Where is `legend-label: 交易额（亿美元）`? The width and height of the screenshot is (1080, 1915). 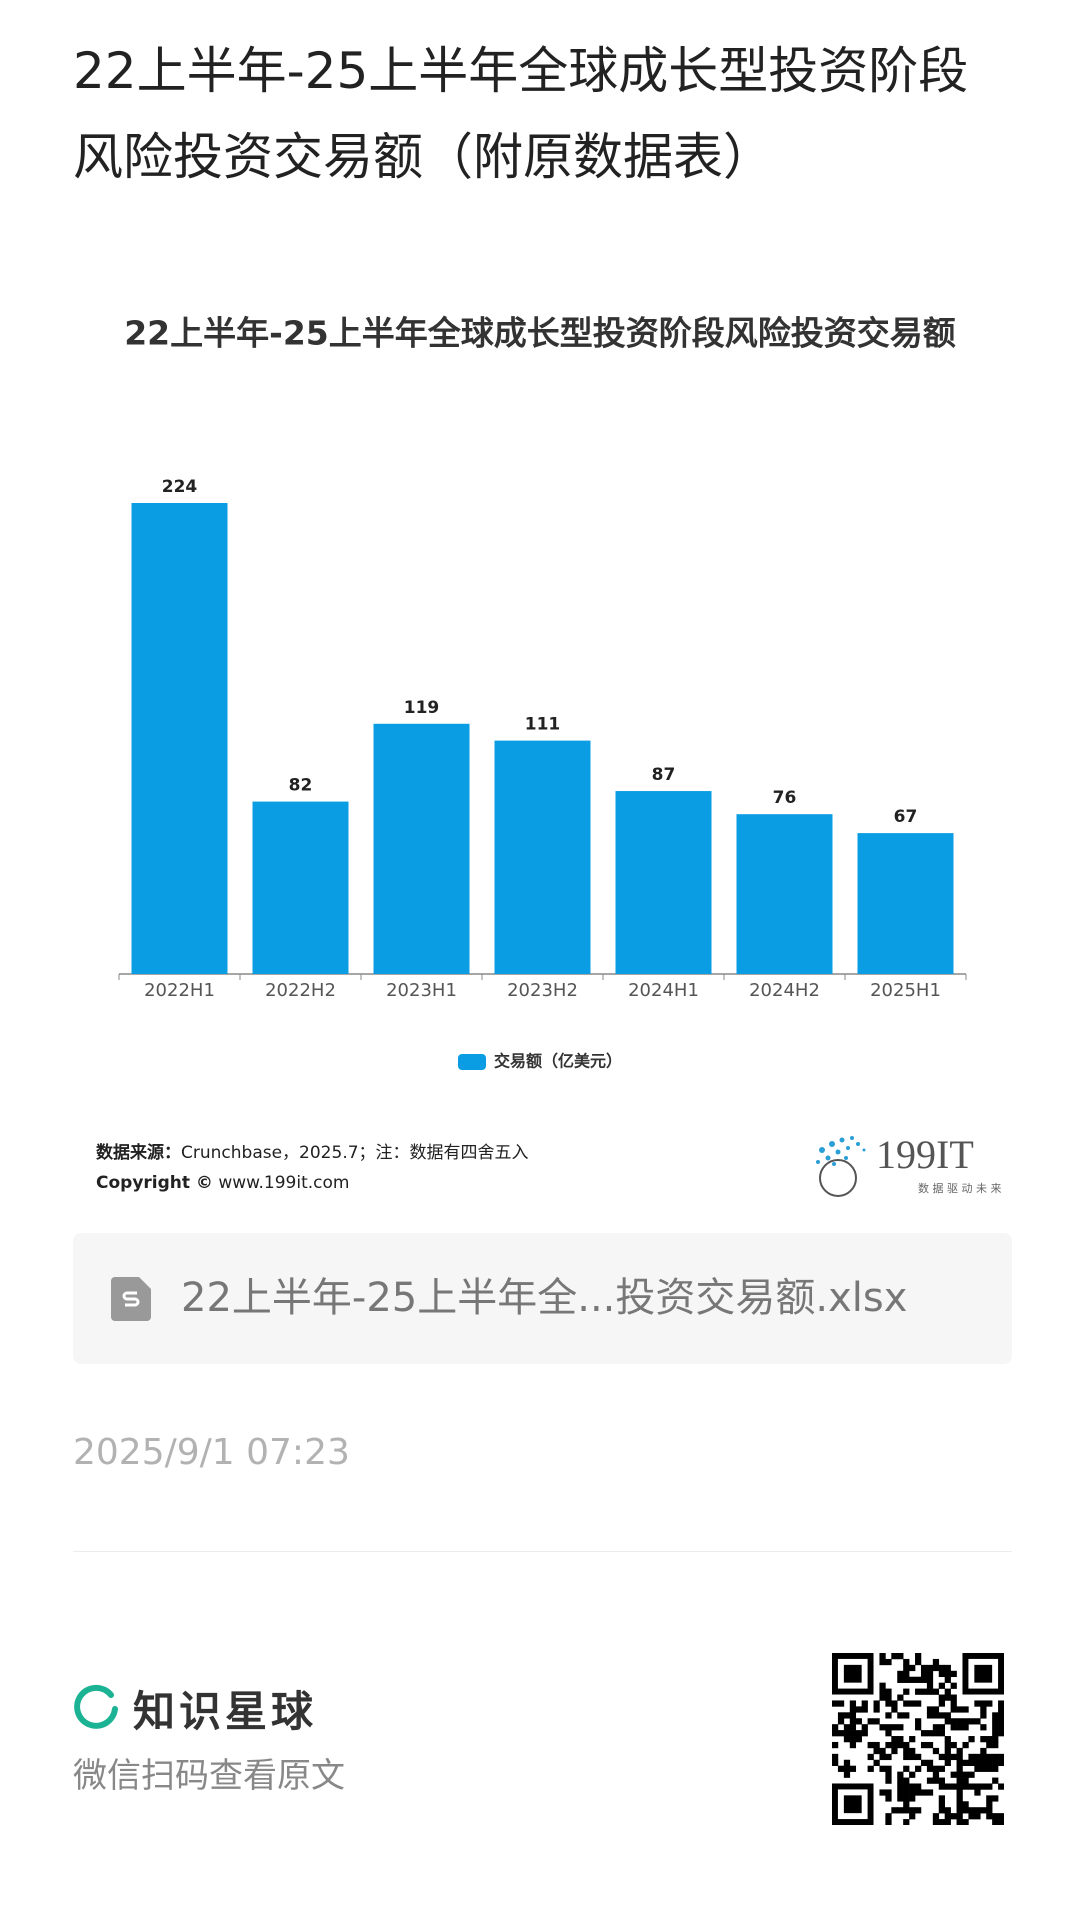 legend-label: 交易额（亿美元） is located at coordinates (558, 1061).